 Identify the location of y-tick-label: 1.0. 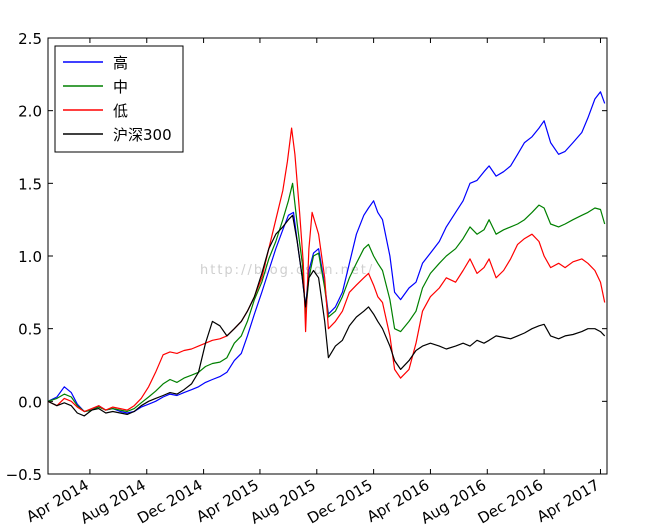
(30, 257).